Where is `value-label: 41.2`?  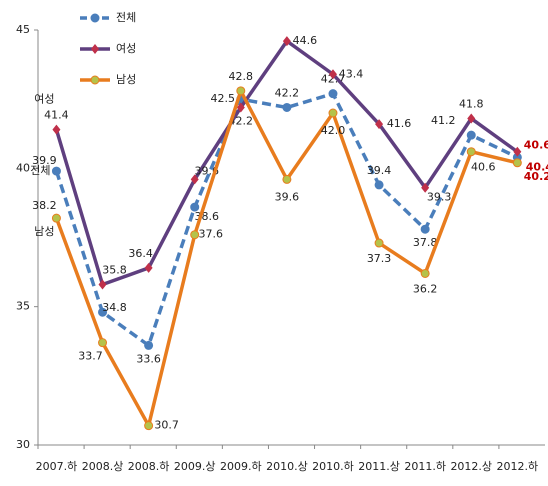
value-label: 41.2 is located at coordinates (443, 120).